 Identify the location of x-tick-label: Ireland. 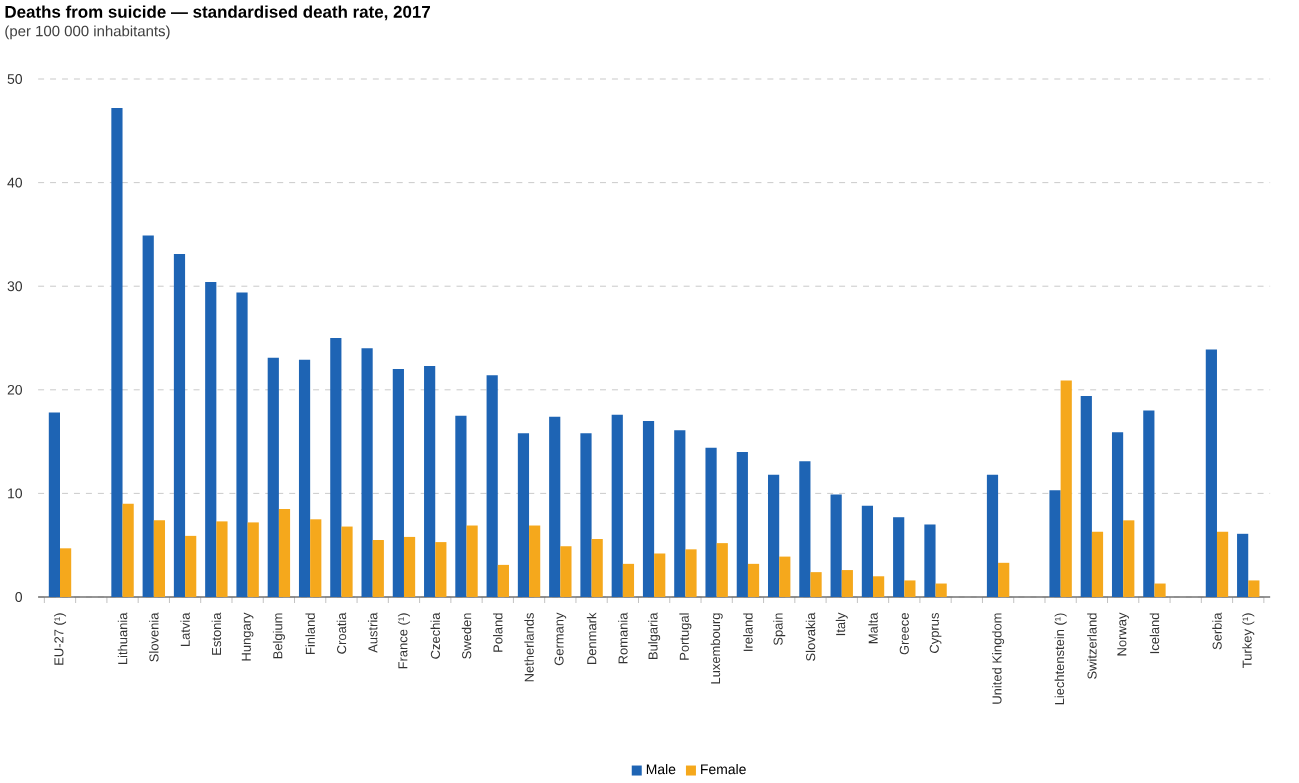
(748, 632).